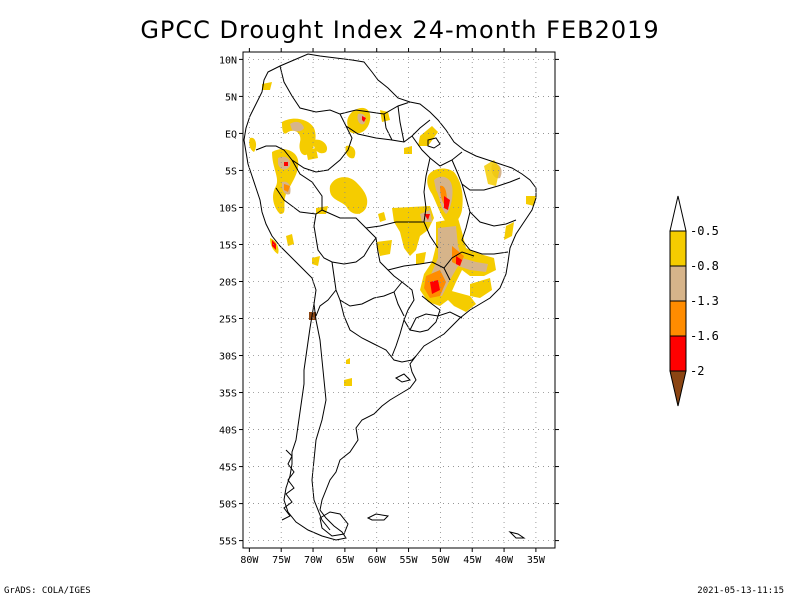 The height and width of the screenshot is (600, 800). Describe the element at coordinates (400, 30) in the screenshot. I see `map-title: GPCC Drought Index 24-month FEB2019` at that location.